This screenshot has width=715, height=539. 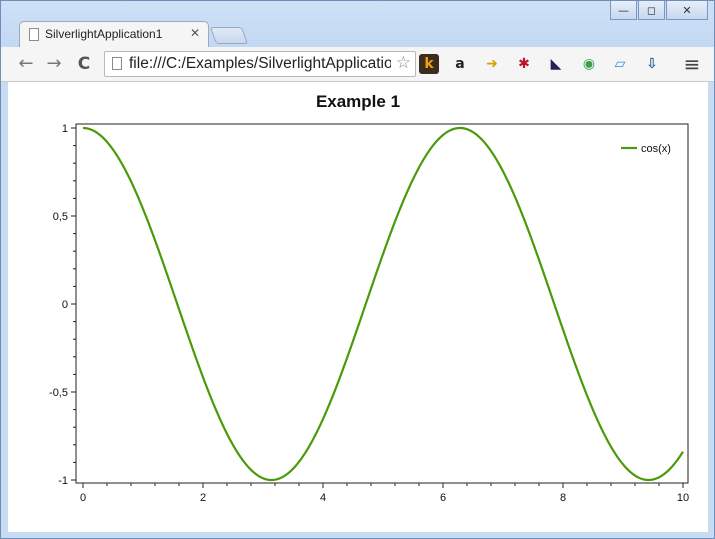 What do you see at coordinates (563, 498) in the screenshot?
I see `x-tick-label: 8` at bounding box center [563, 498].